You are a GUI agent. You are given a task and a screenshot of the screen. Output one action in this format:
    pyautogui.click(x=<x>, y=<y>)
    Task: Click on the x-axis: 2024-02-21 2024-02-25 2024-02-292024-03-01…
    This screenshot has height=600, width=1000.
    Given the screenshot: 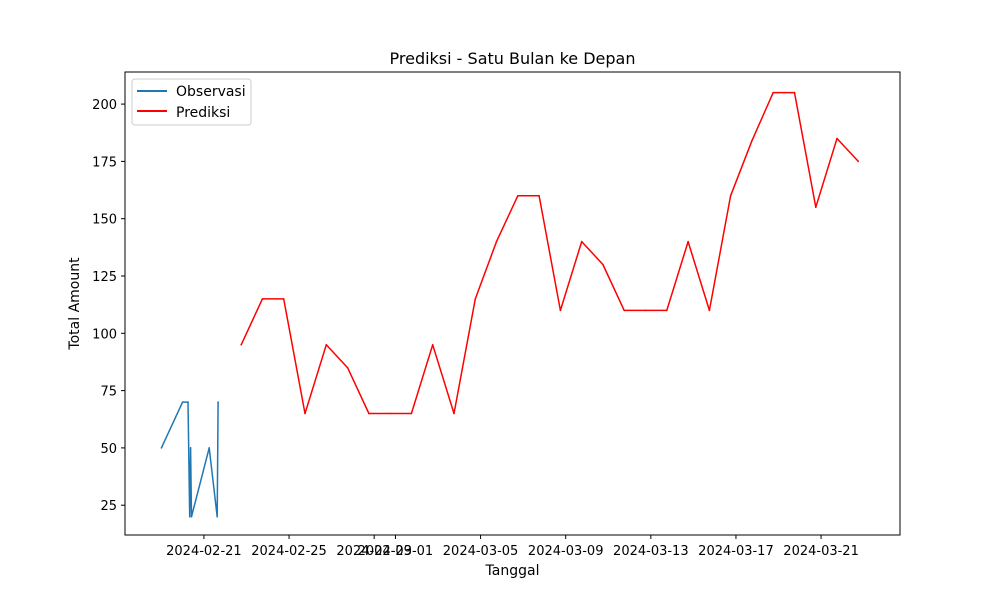 What is the action you would take?
    pyautogui.click(x=512, y=547)
    